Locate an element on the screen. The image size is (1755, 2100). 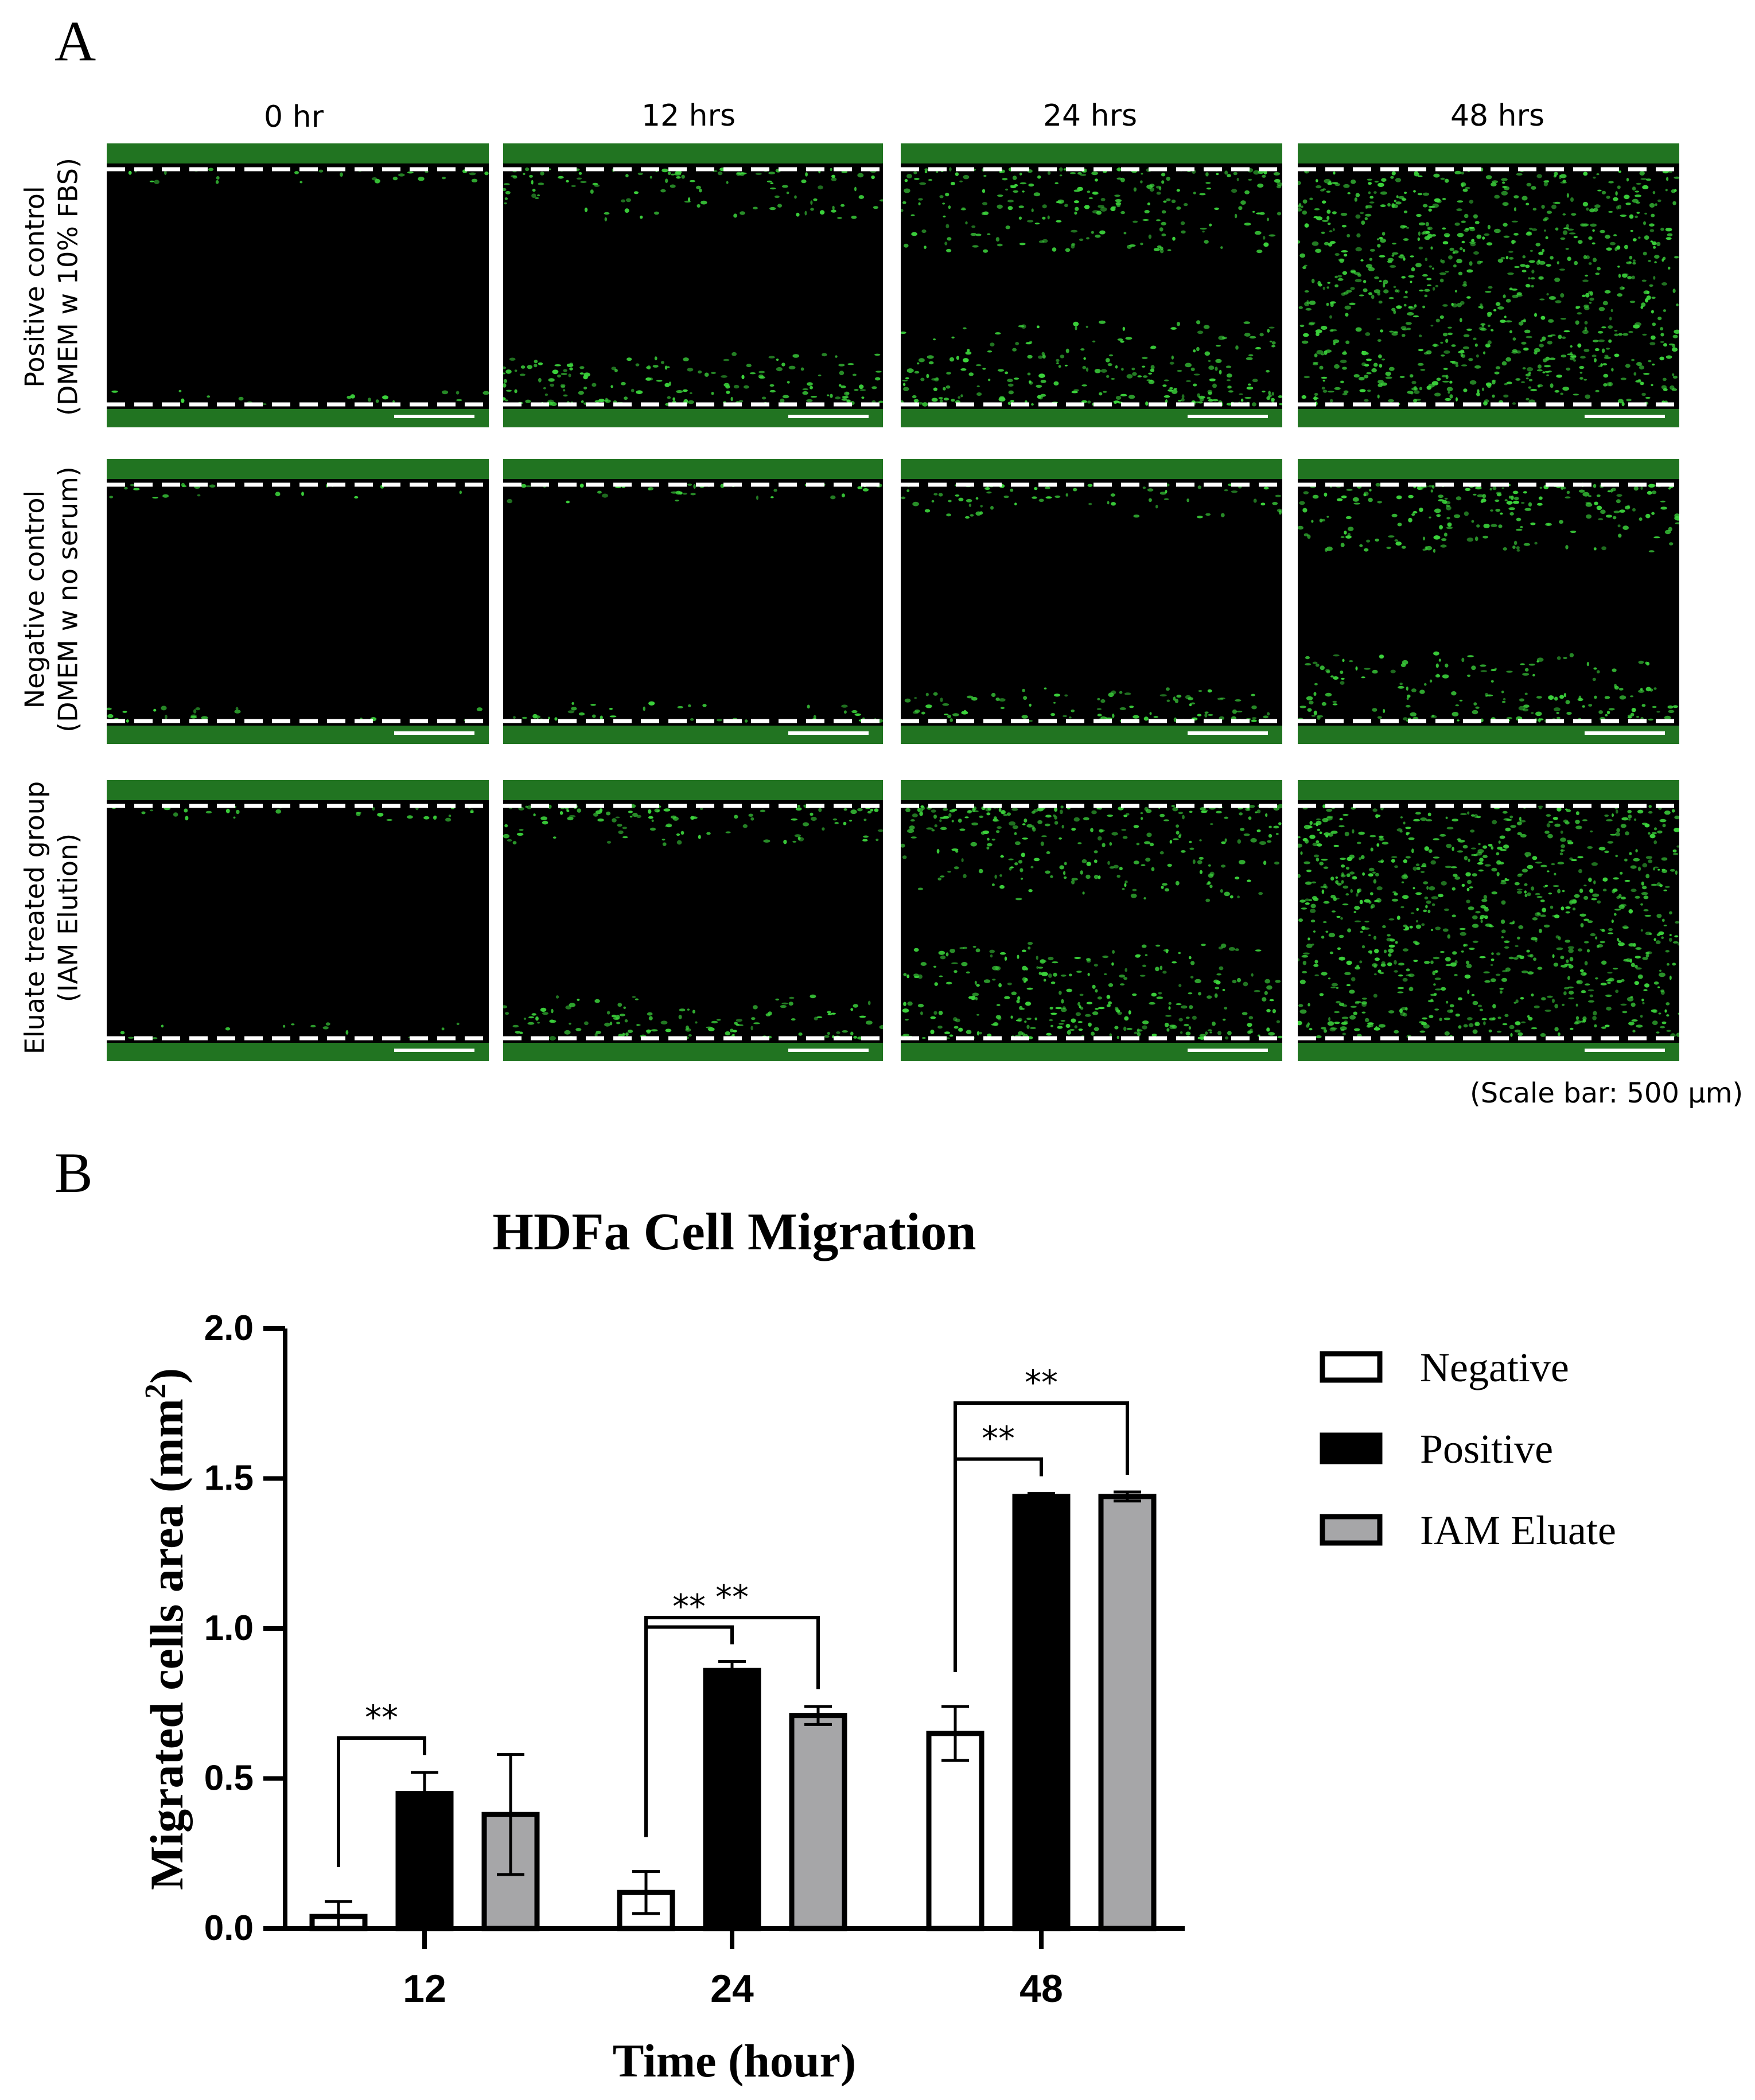
scale-bar-note: (Scale bar: 500 μm) is located at coordinates (1607, 1093).